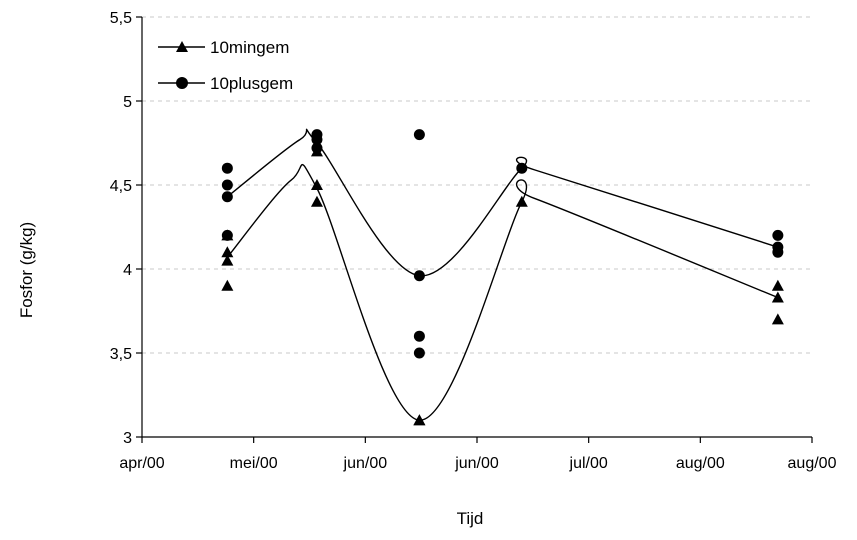 The image size is (857, 540). I want to click on y-tick-label: 5,5, so click(121, 18).